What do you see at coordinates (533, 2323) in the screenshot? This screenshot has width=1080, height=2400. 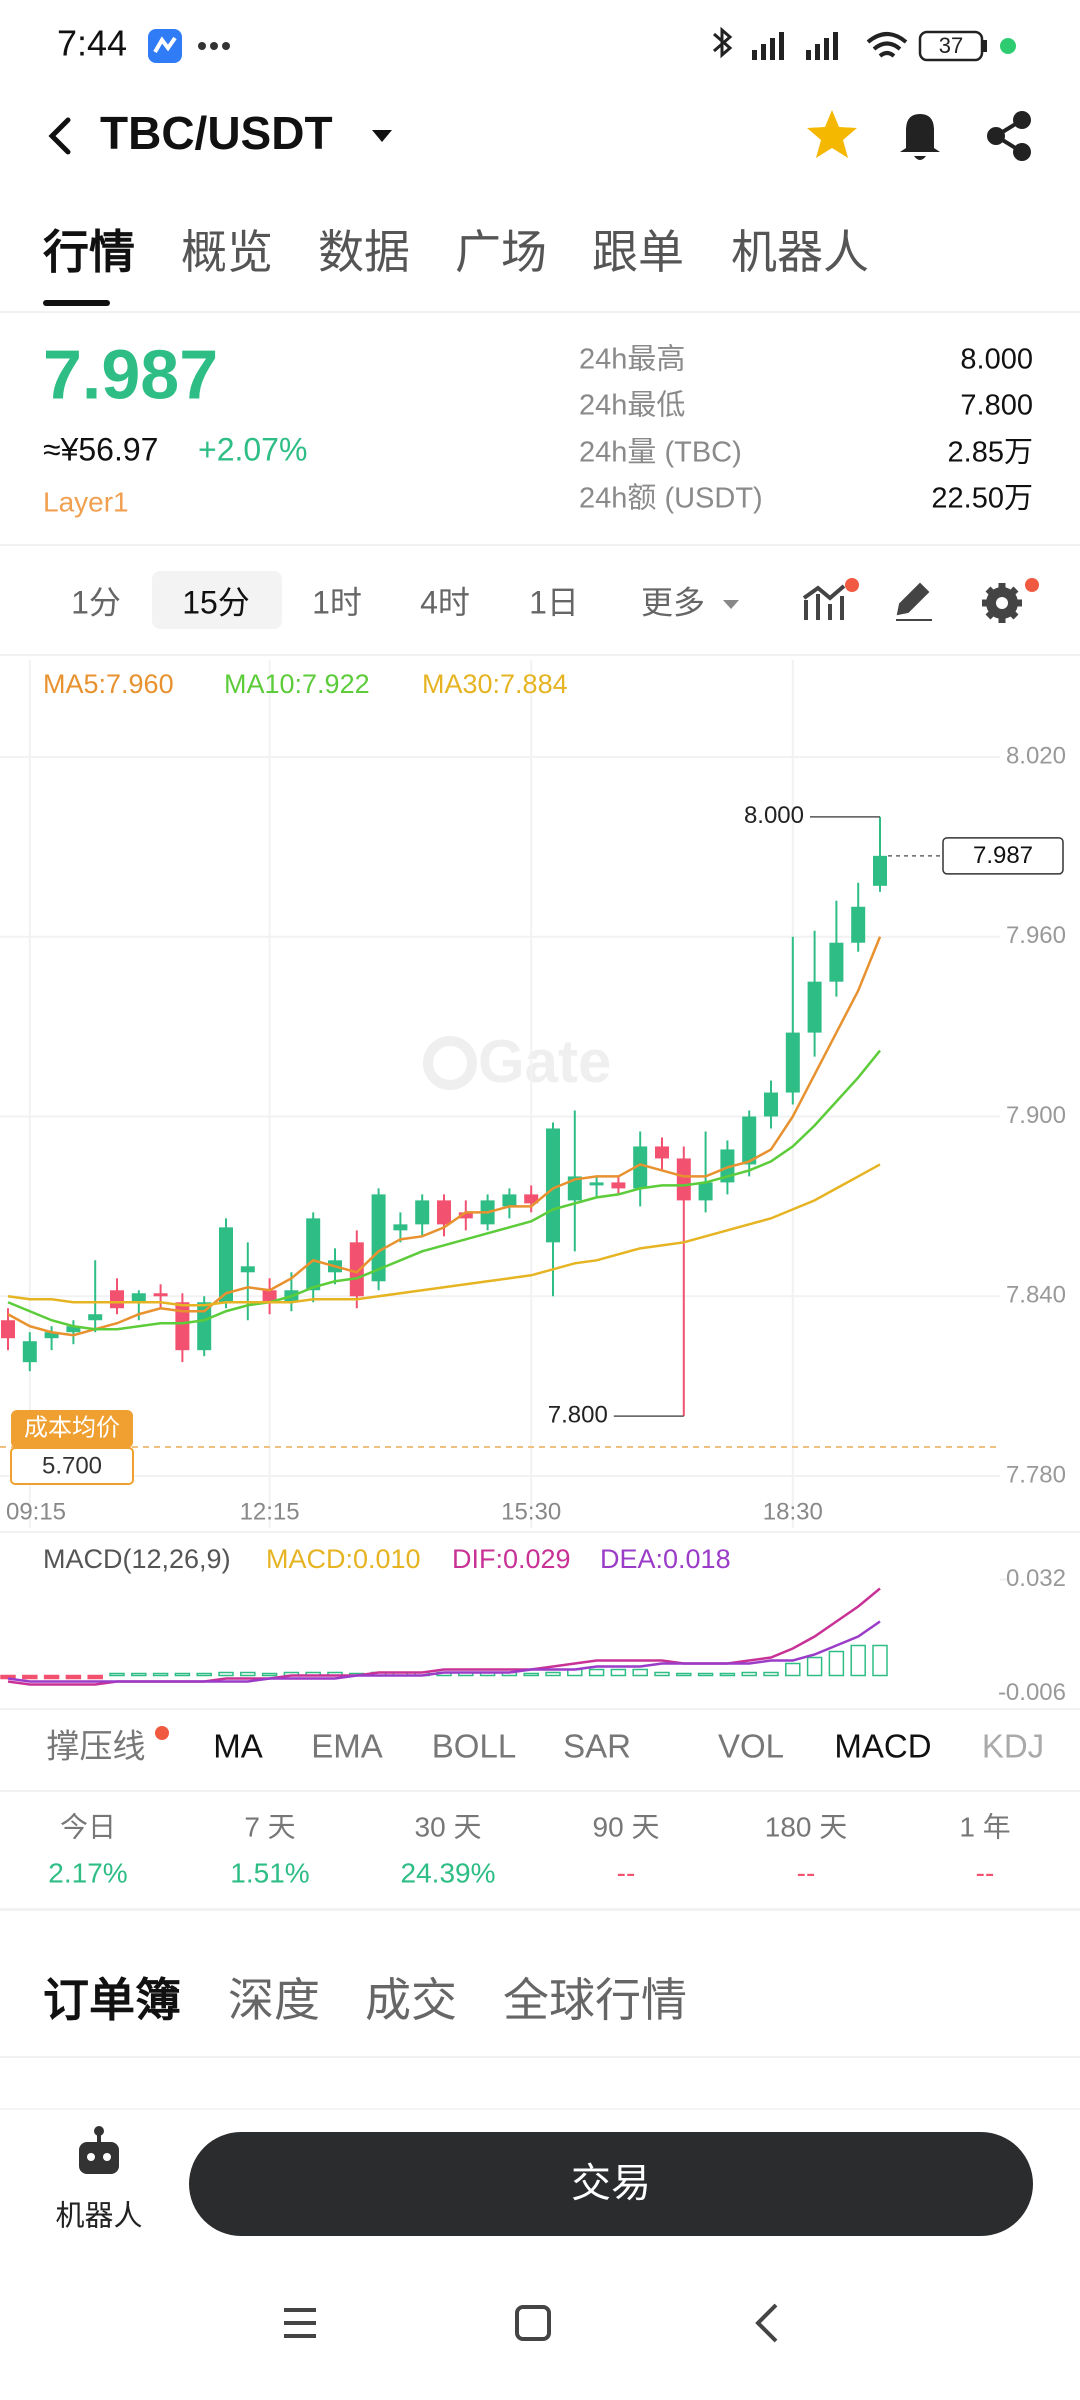 I see `nav-home` at bounding box center [533, 2323].